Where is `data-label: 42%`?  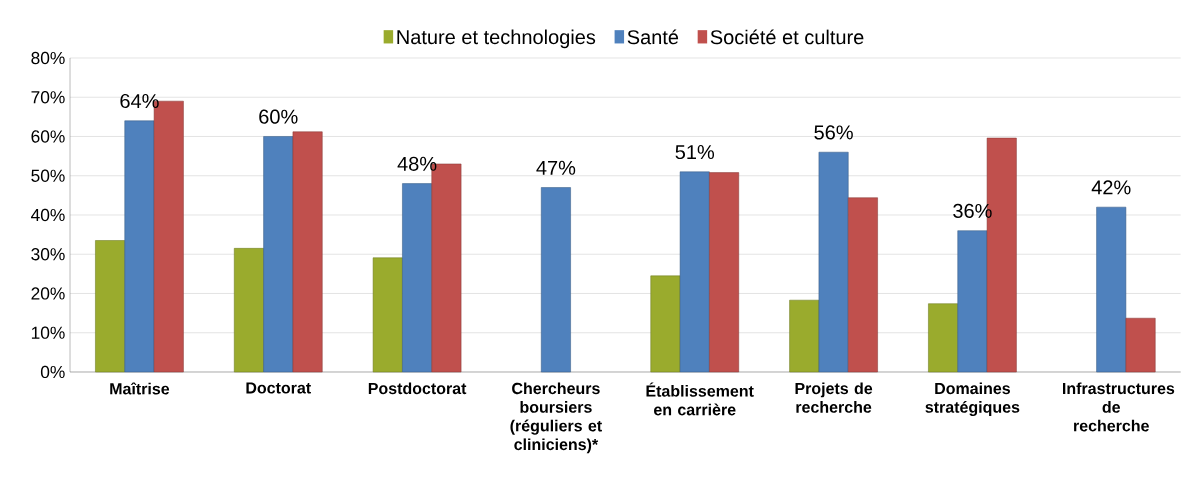 data-label: 42% is located at coordinates (1111, 187).